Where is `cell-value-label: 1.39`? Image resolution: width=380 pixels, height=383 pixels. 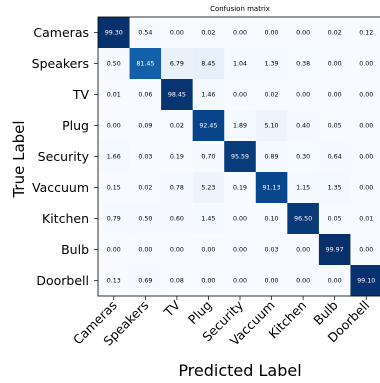 cell-value-label: 1.39 is located at coordinates (272, 64).